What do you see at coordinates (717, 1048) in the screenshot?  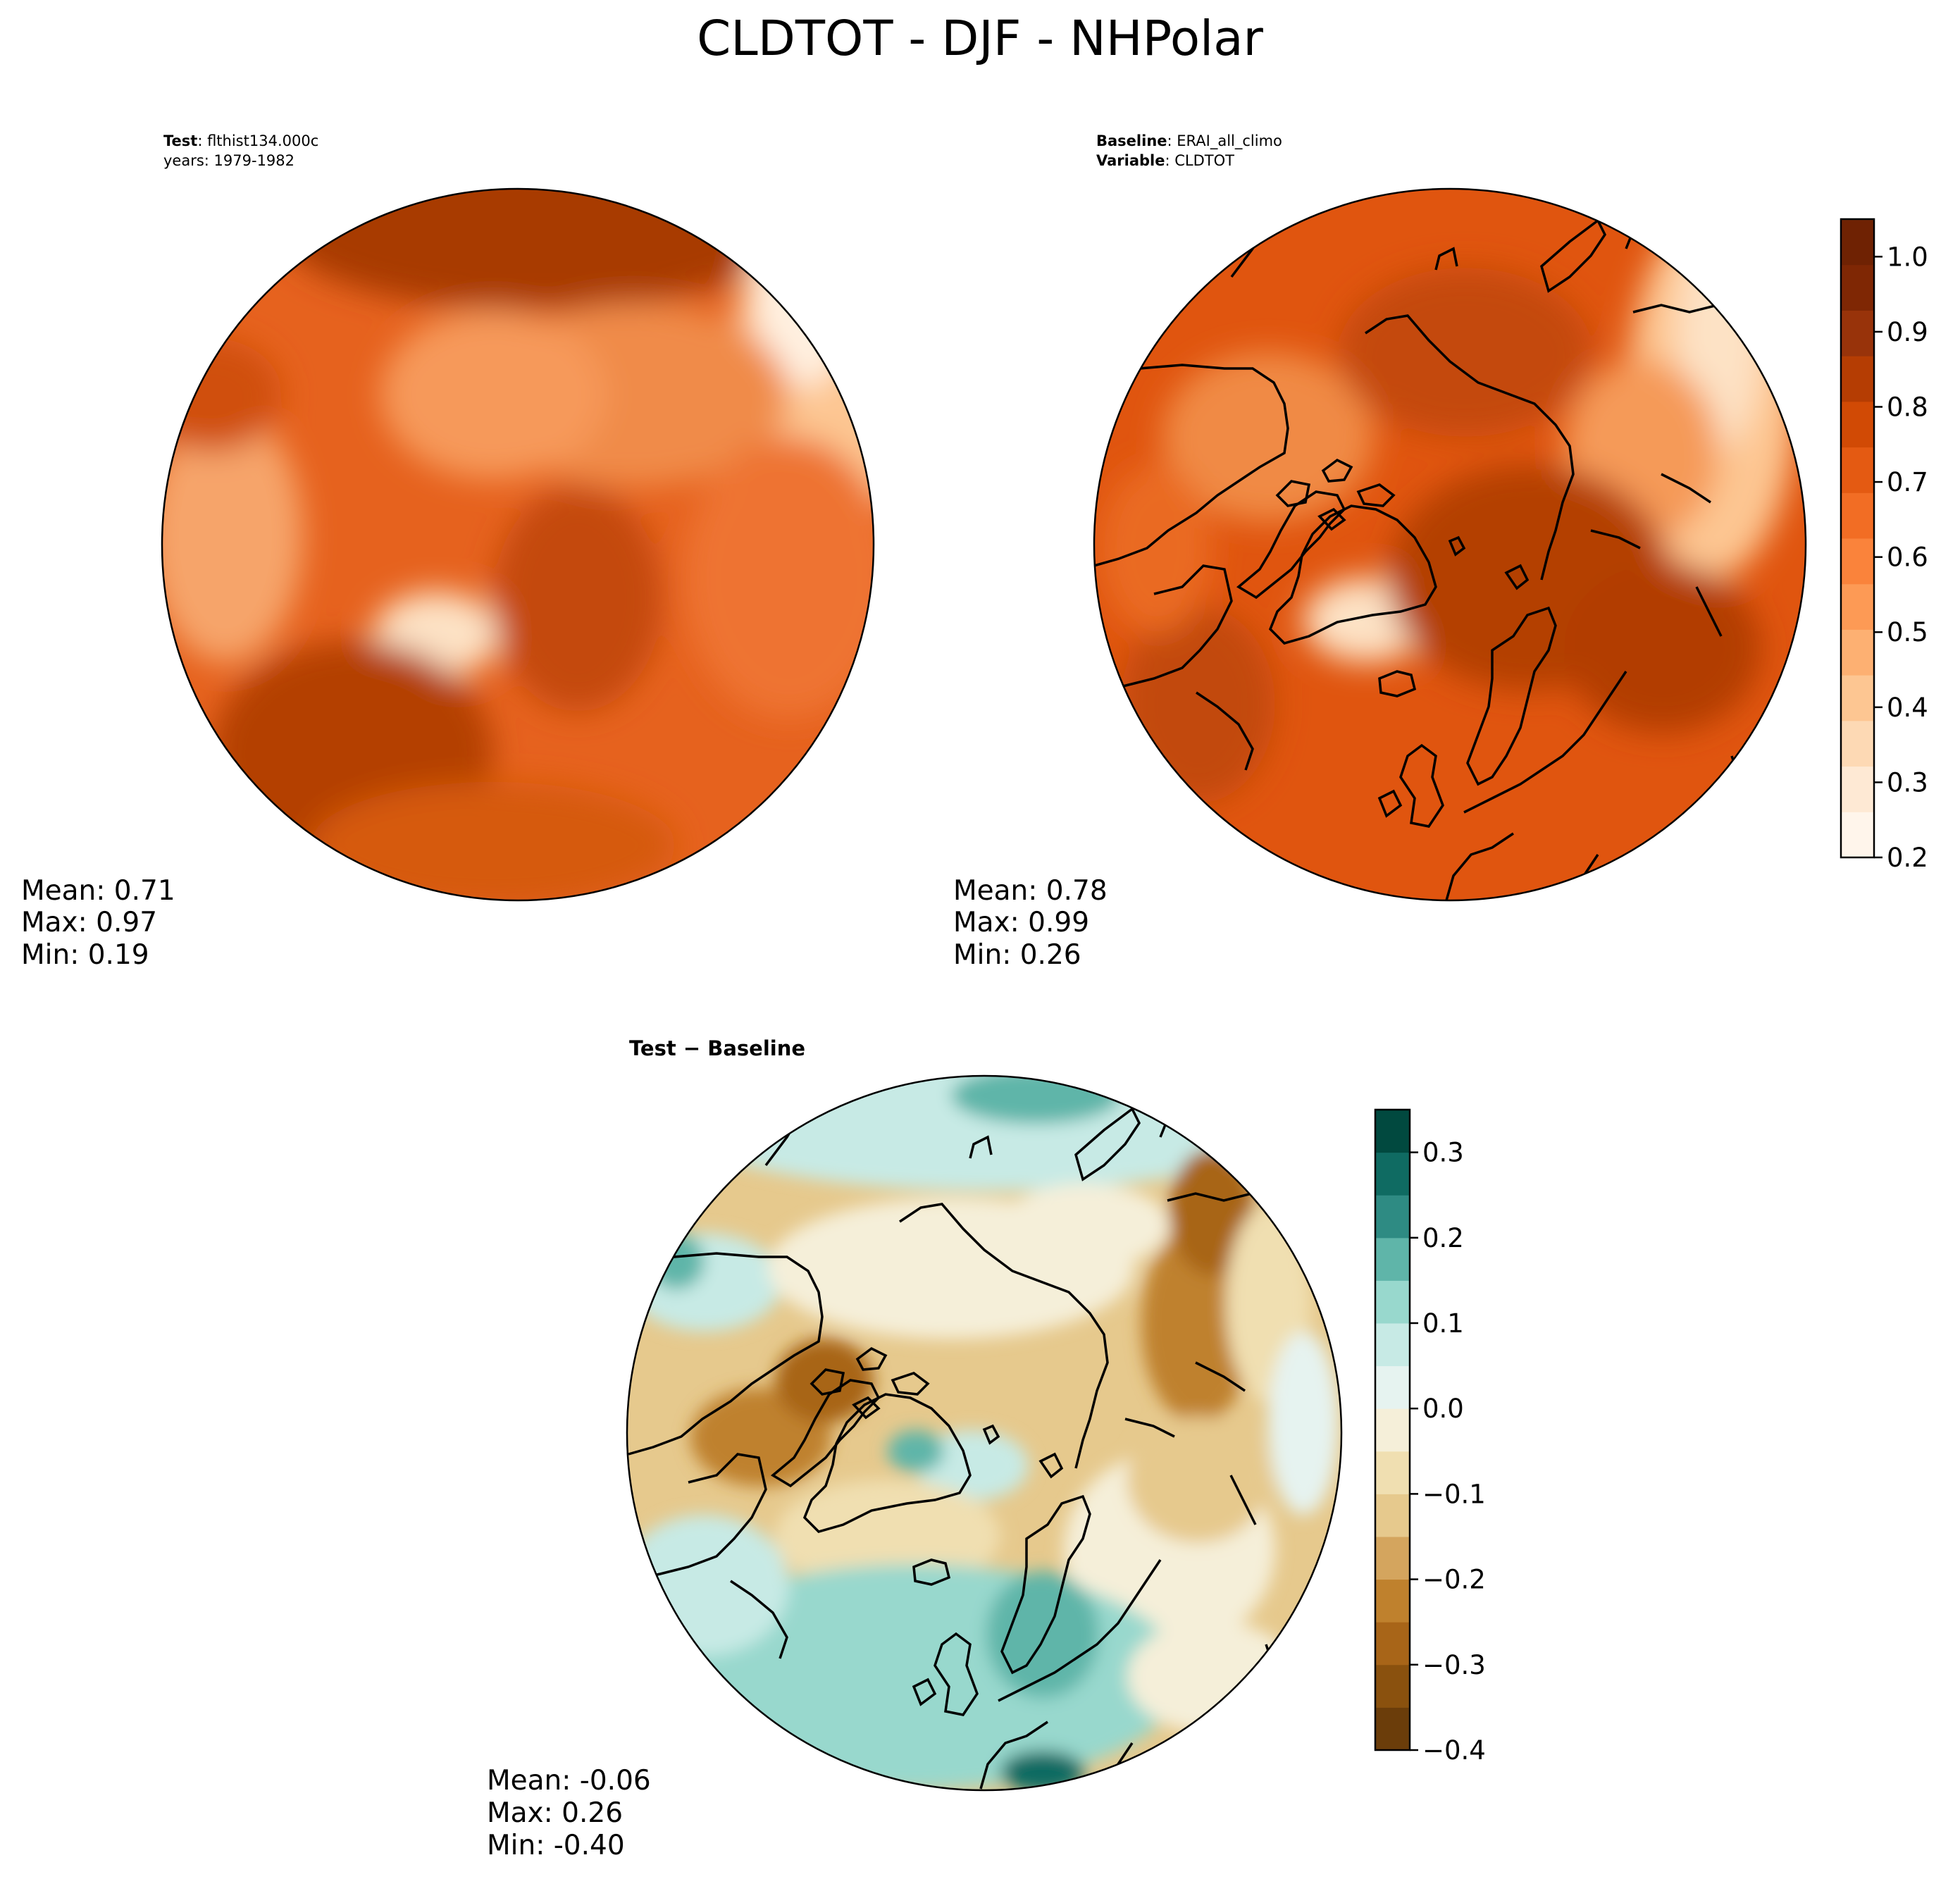 I see `difference-title: Test − Baseline` at bounding box center [717, 1048].